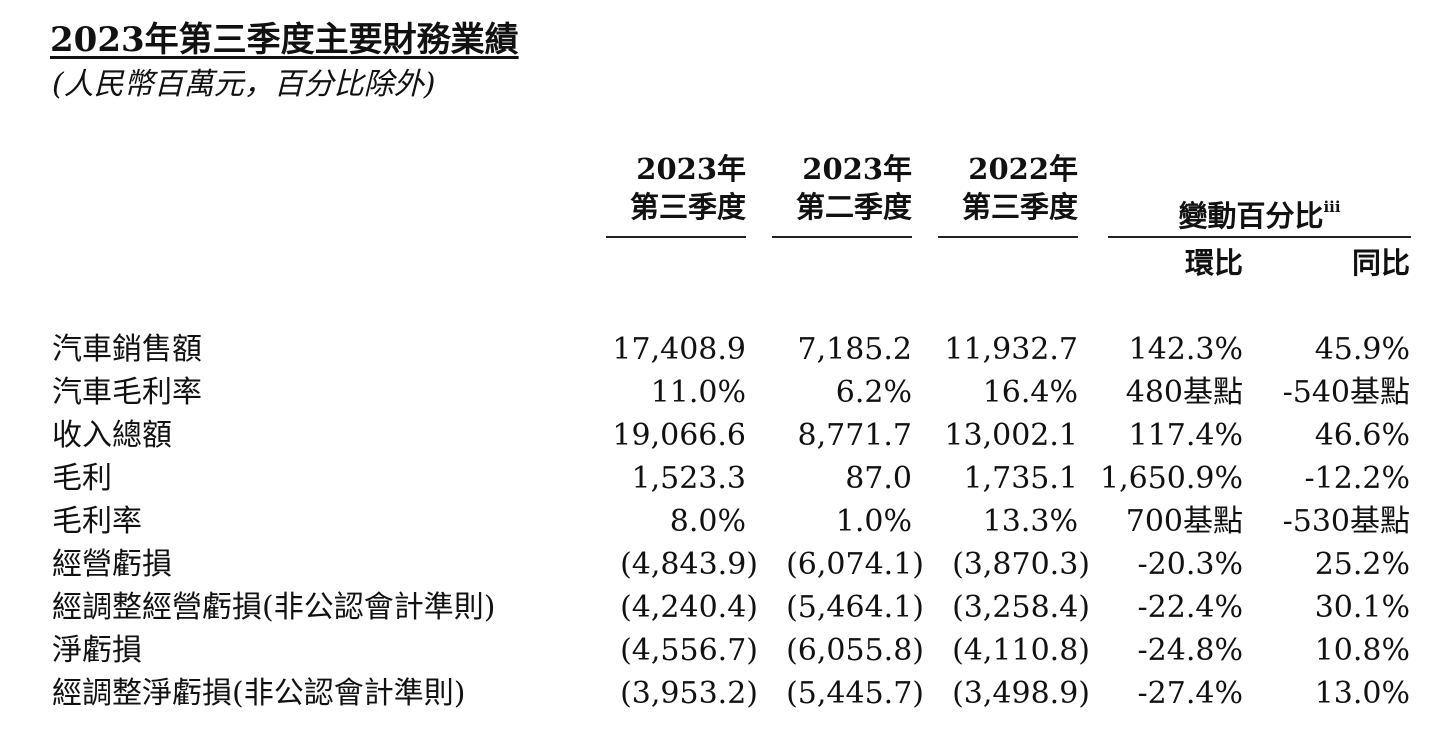 This screenshot has height=745, width=1448. I want to click on cell-q3-2022: 11,932.7, so click(1011, 349).